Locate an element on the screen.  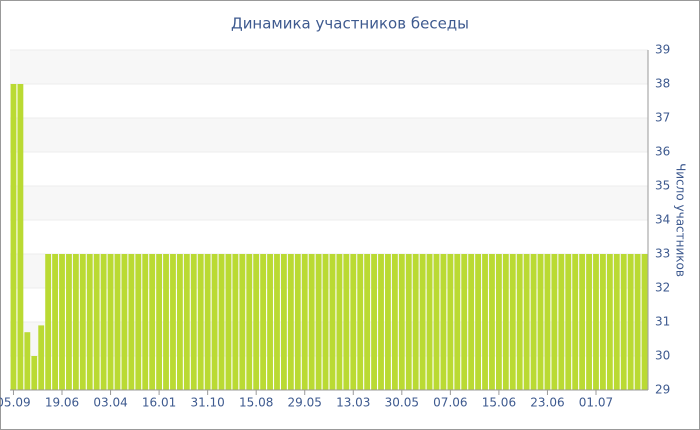
y-tick-label: 32 is located at coordinates (662, 288).